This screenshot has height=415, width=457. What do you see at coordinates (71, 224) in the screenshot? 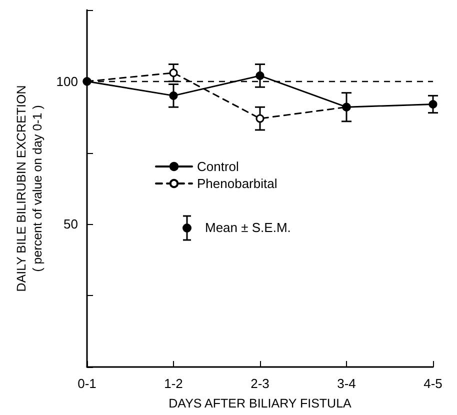
I see `y-tick-label: 50` at bounding box center [71, 224].